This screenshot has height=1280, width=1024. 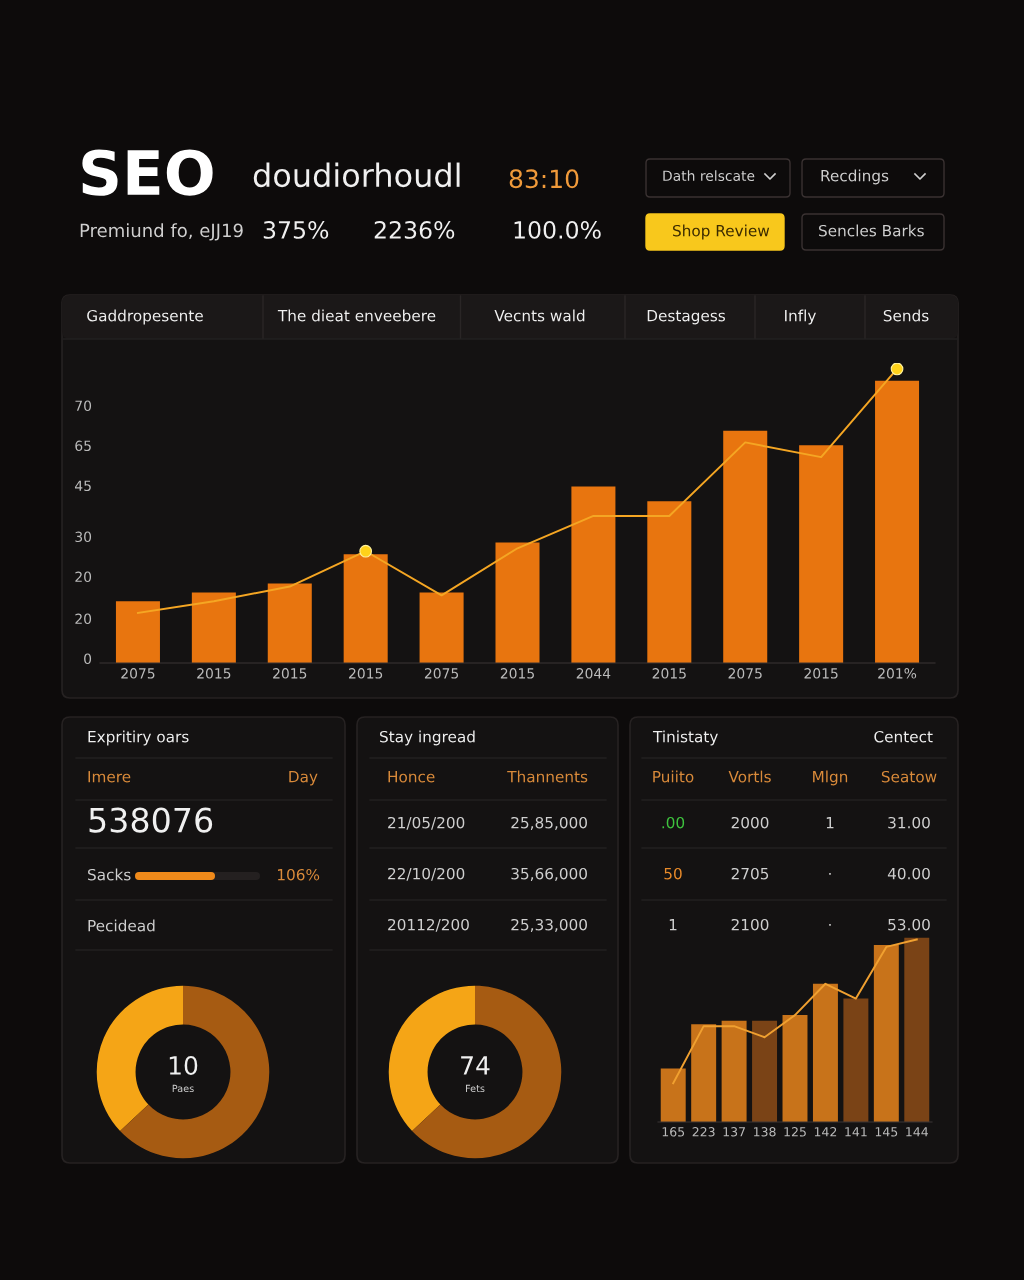 I want to click on text: Sends, so click(x=906, y=315).